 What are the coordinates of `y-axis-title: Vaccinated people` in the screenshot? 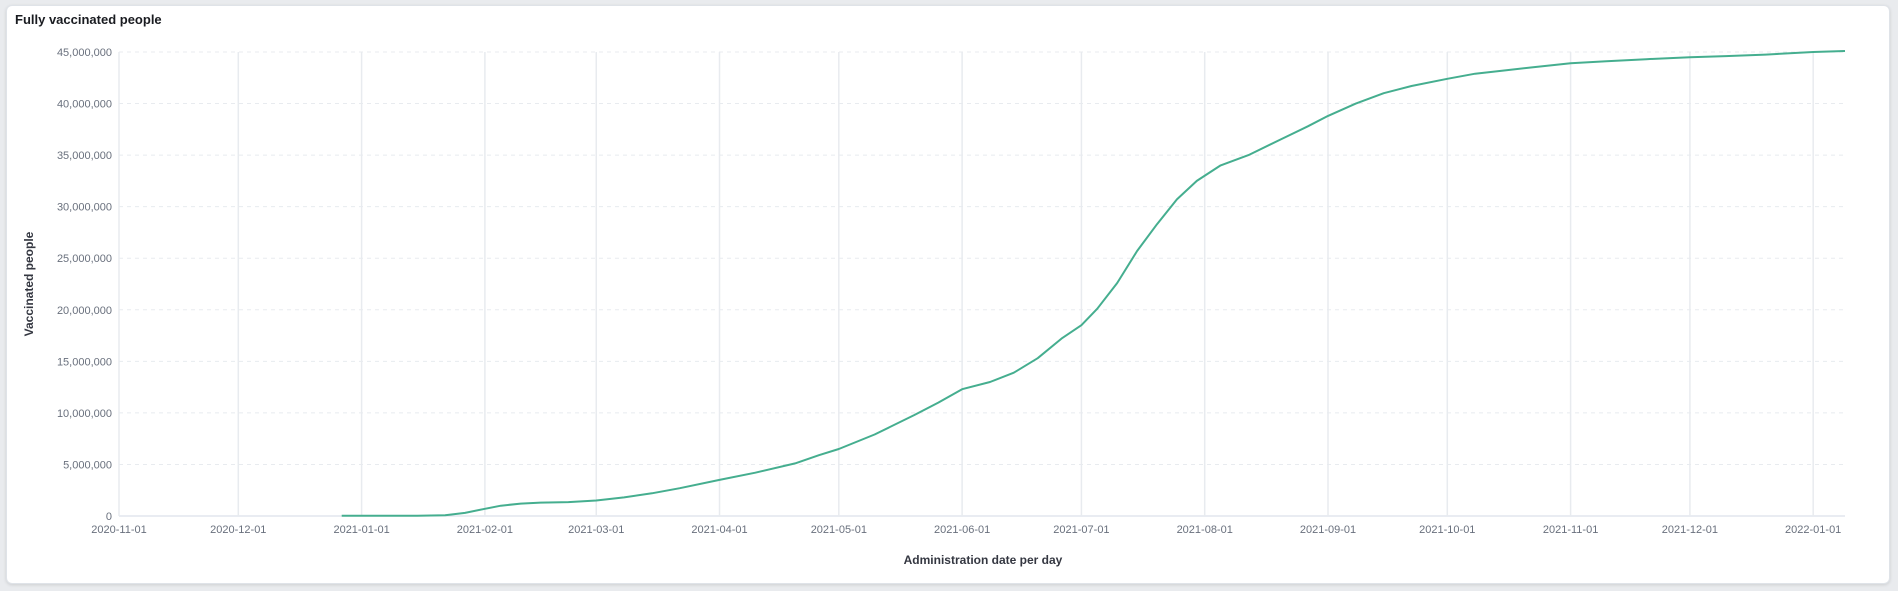 It's located at (29, 283).